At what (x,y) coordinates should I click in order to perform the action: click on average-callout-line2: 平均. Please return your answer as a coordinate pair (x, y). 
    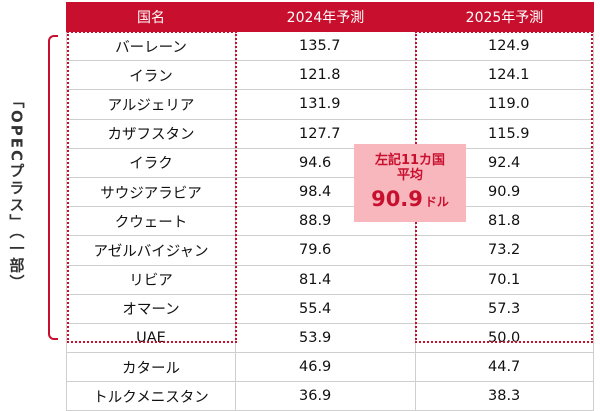
    Looking at the image, I should click on (409, 176).